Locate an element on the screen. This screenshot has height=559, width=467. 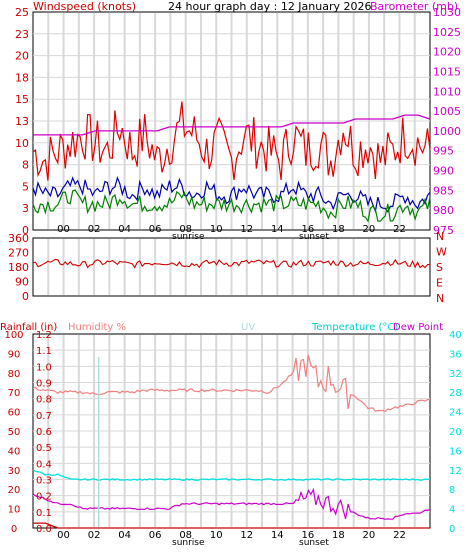
rainfall-tick-label: 0.1 is located at coordinates (44, 513).